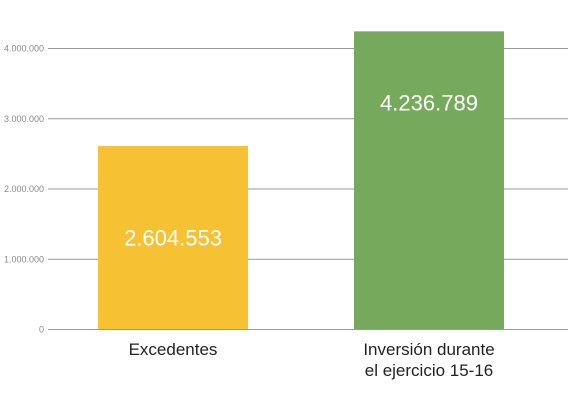 The width and height of the screenshot is (568, 408). Describe the element at coordinates (24, 259) in the screenshot. I see `y-tick-label: 1.000.000` at that location.